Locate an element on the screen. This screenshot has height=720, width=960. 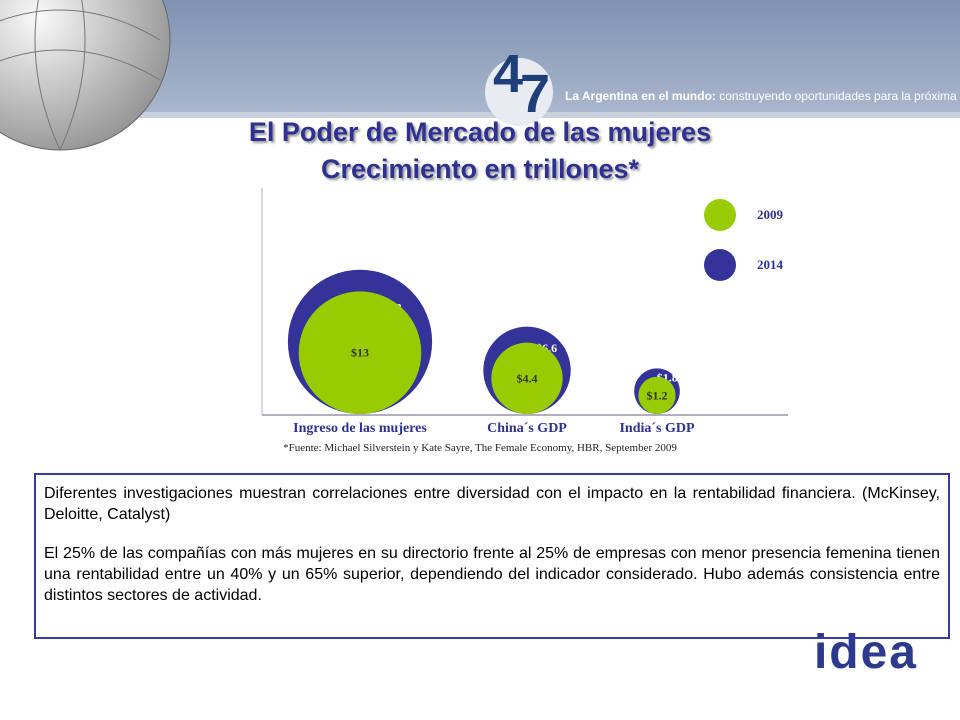
logo-digit: 7 is located at coordinates (535, 94).